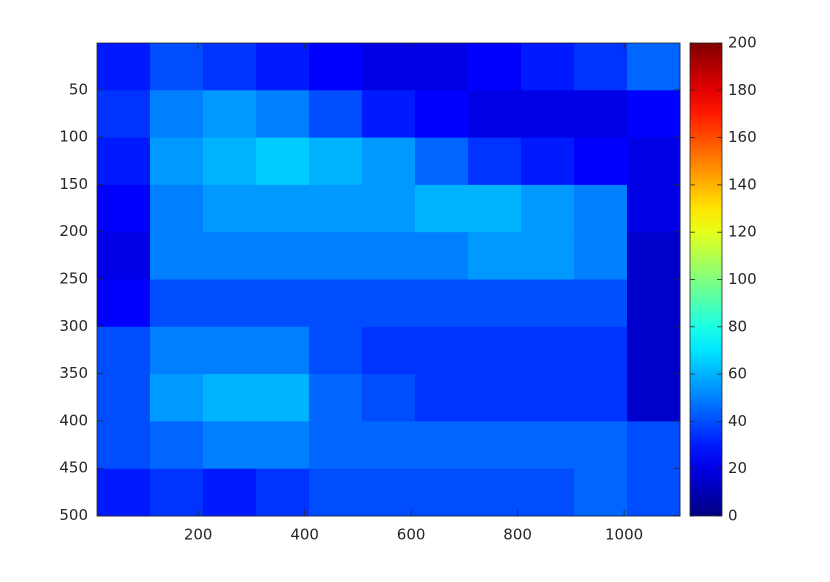  I want to click on x-tick-label: 400, so click(304, 535).